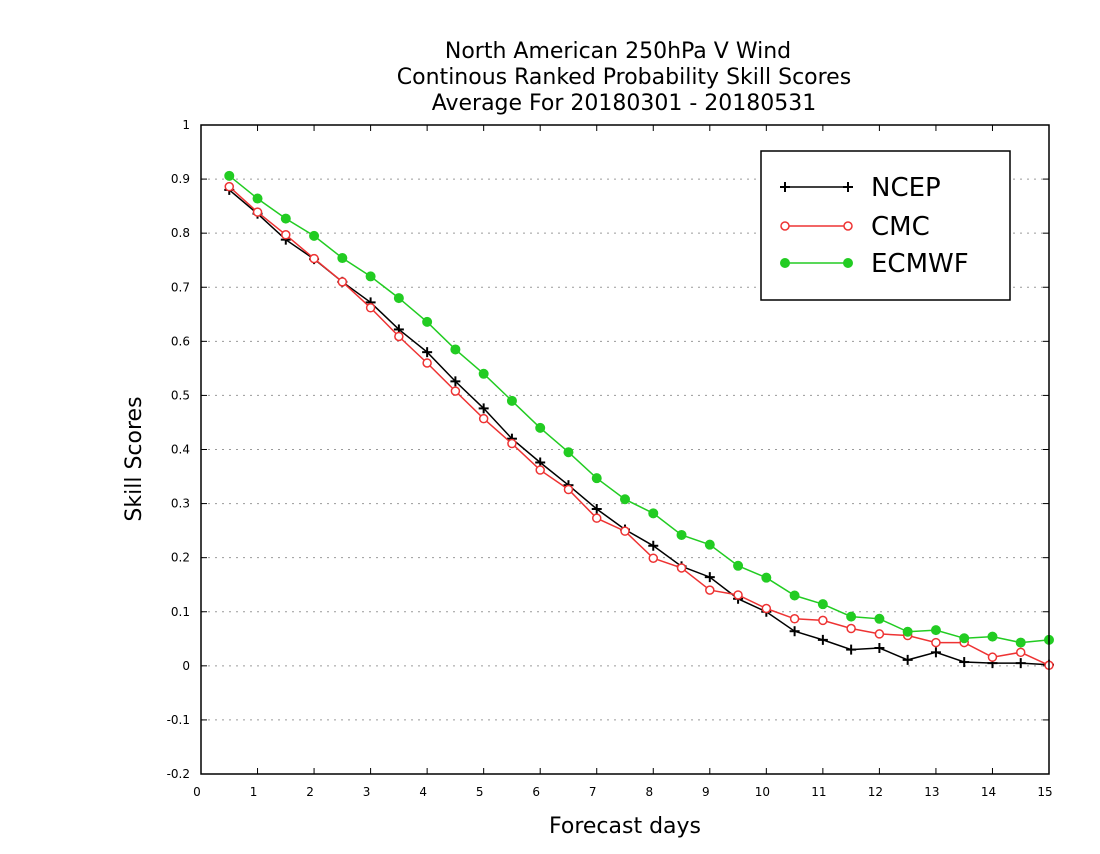  What do you see at coordinates (254, 792) in the screenshot?
I see `x-tick-label: 1` at bounding box center [254, 792].